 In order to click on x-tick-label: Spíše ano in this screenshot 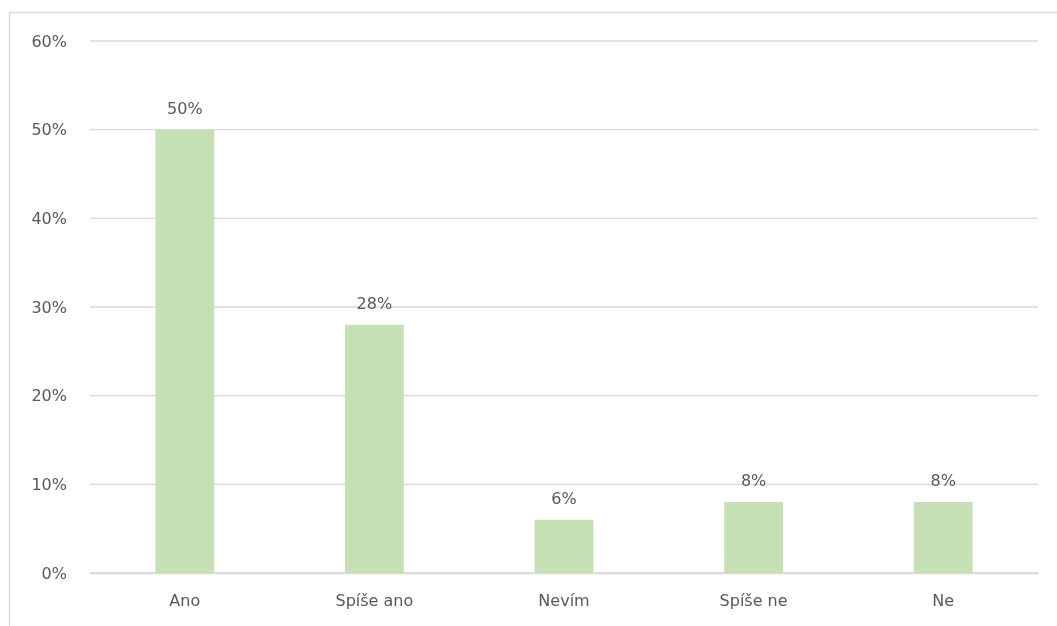, I will do `click(374, 601)`.